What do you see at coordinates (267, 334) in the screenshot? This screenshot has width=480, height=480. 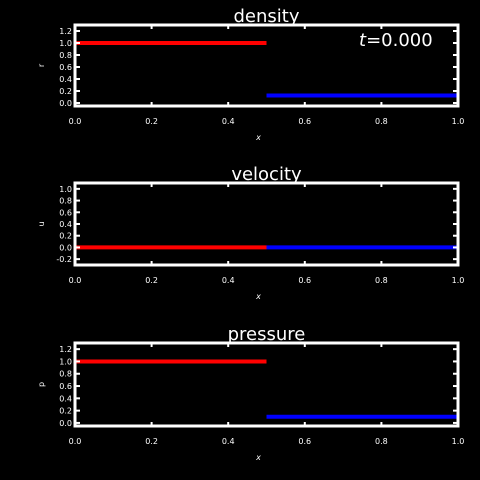 I see `chart-title: pressure` at bounding box center [267, 334].